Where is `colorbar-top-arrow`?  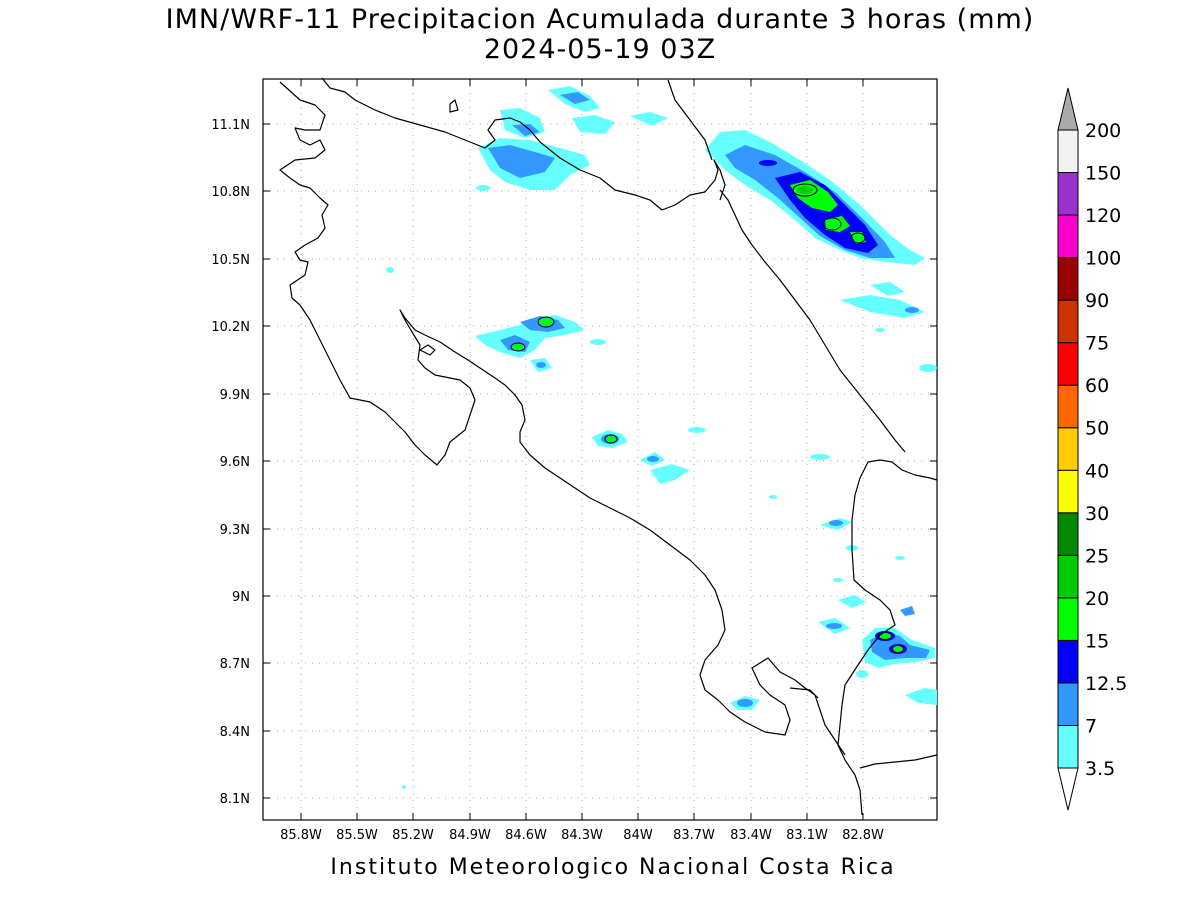 colorbar-top-arrow is located at coordinates (1068, 109).